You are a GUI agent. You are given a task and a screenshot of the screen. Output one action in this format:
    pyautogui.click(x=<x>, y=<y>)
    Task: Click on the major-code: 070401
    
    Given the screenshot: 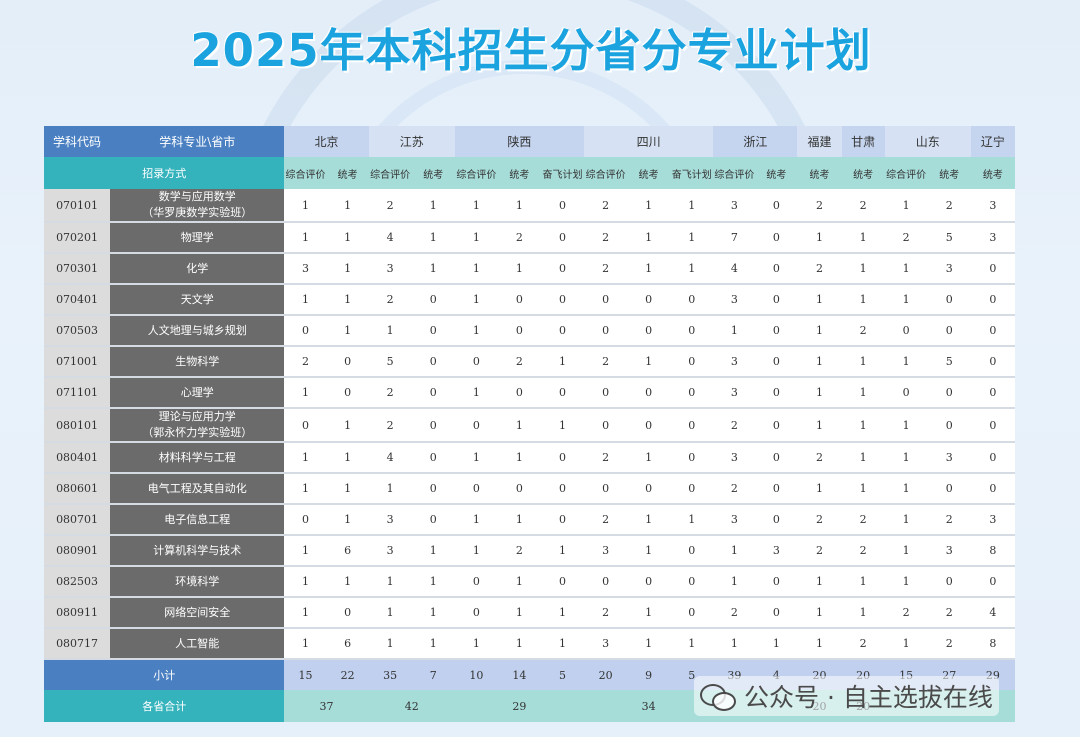 What is the action you would take?
    pyautogui.click(x=77, y=300)
    